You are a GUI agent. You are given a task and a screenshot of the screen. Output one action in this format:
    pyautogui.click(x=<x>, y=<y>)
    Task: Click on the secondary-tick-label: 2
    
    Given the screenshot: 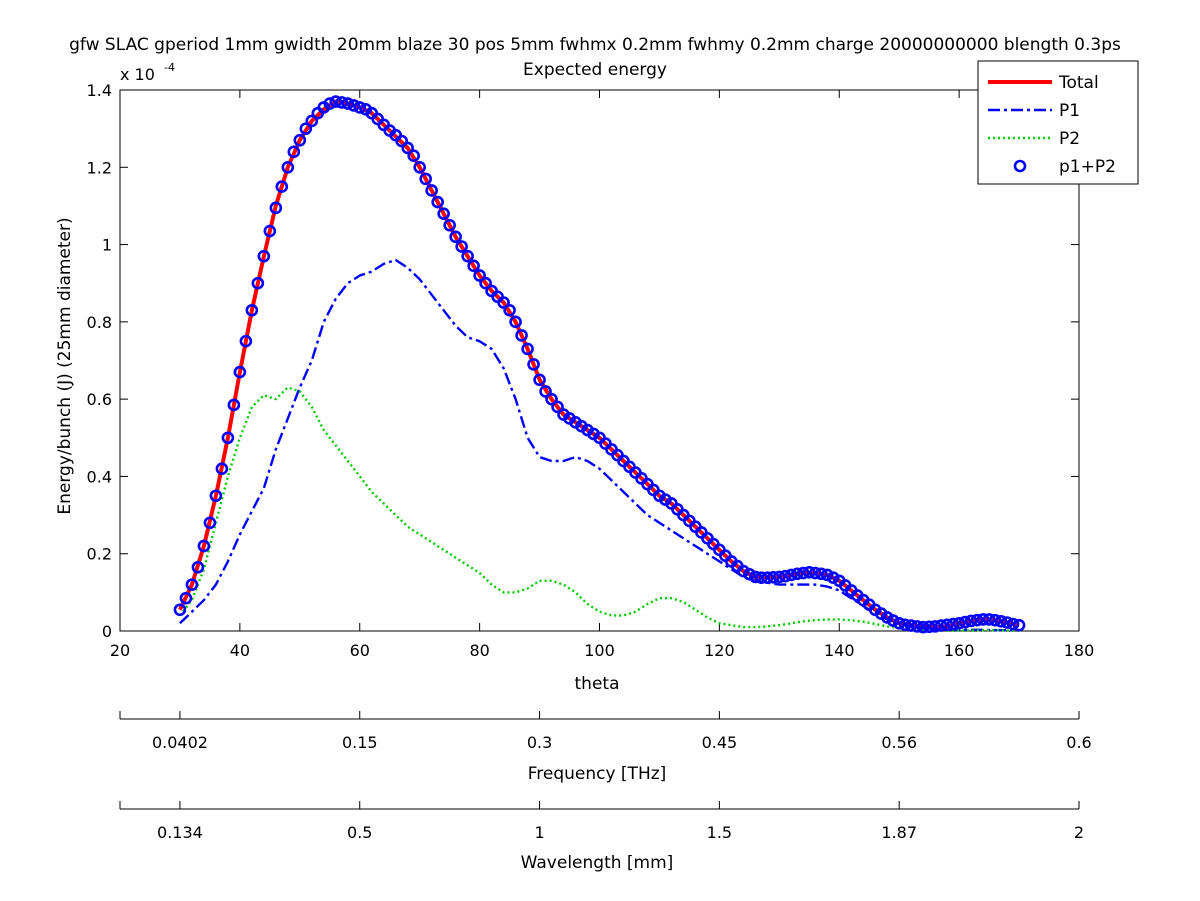 What is the action you would take?
    pyautogui.click(x=1079, y=832)
    